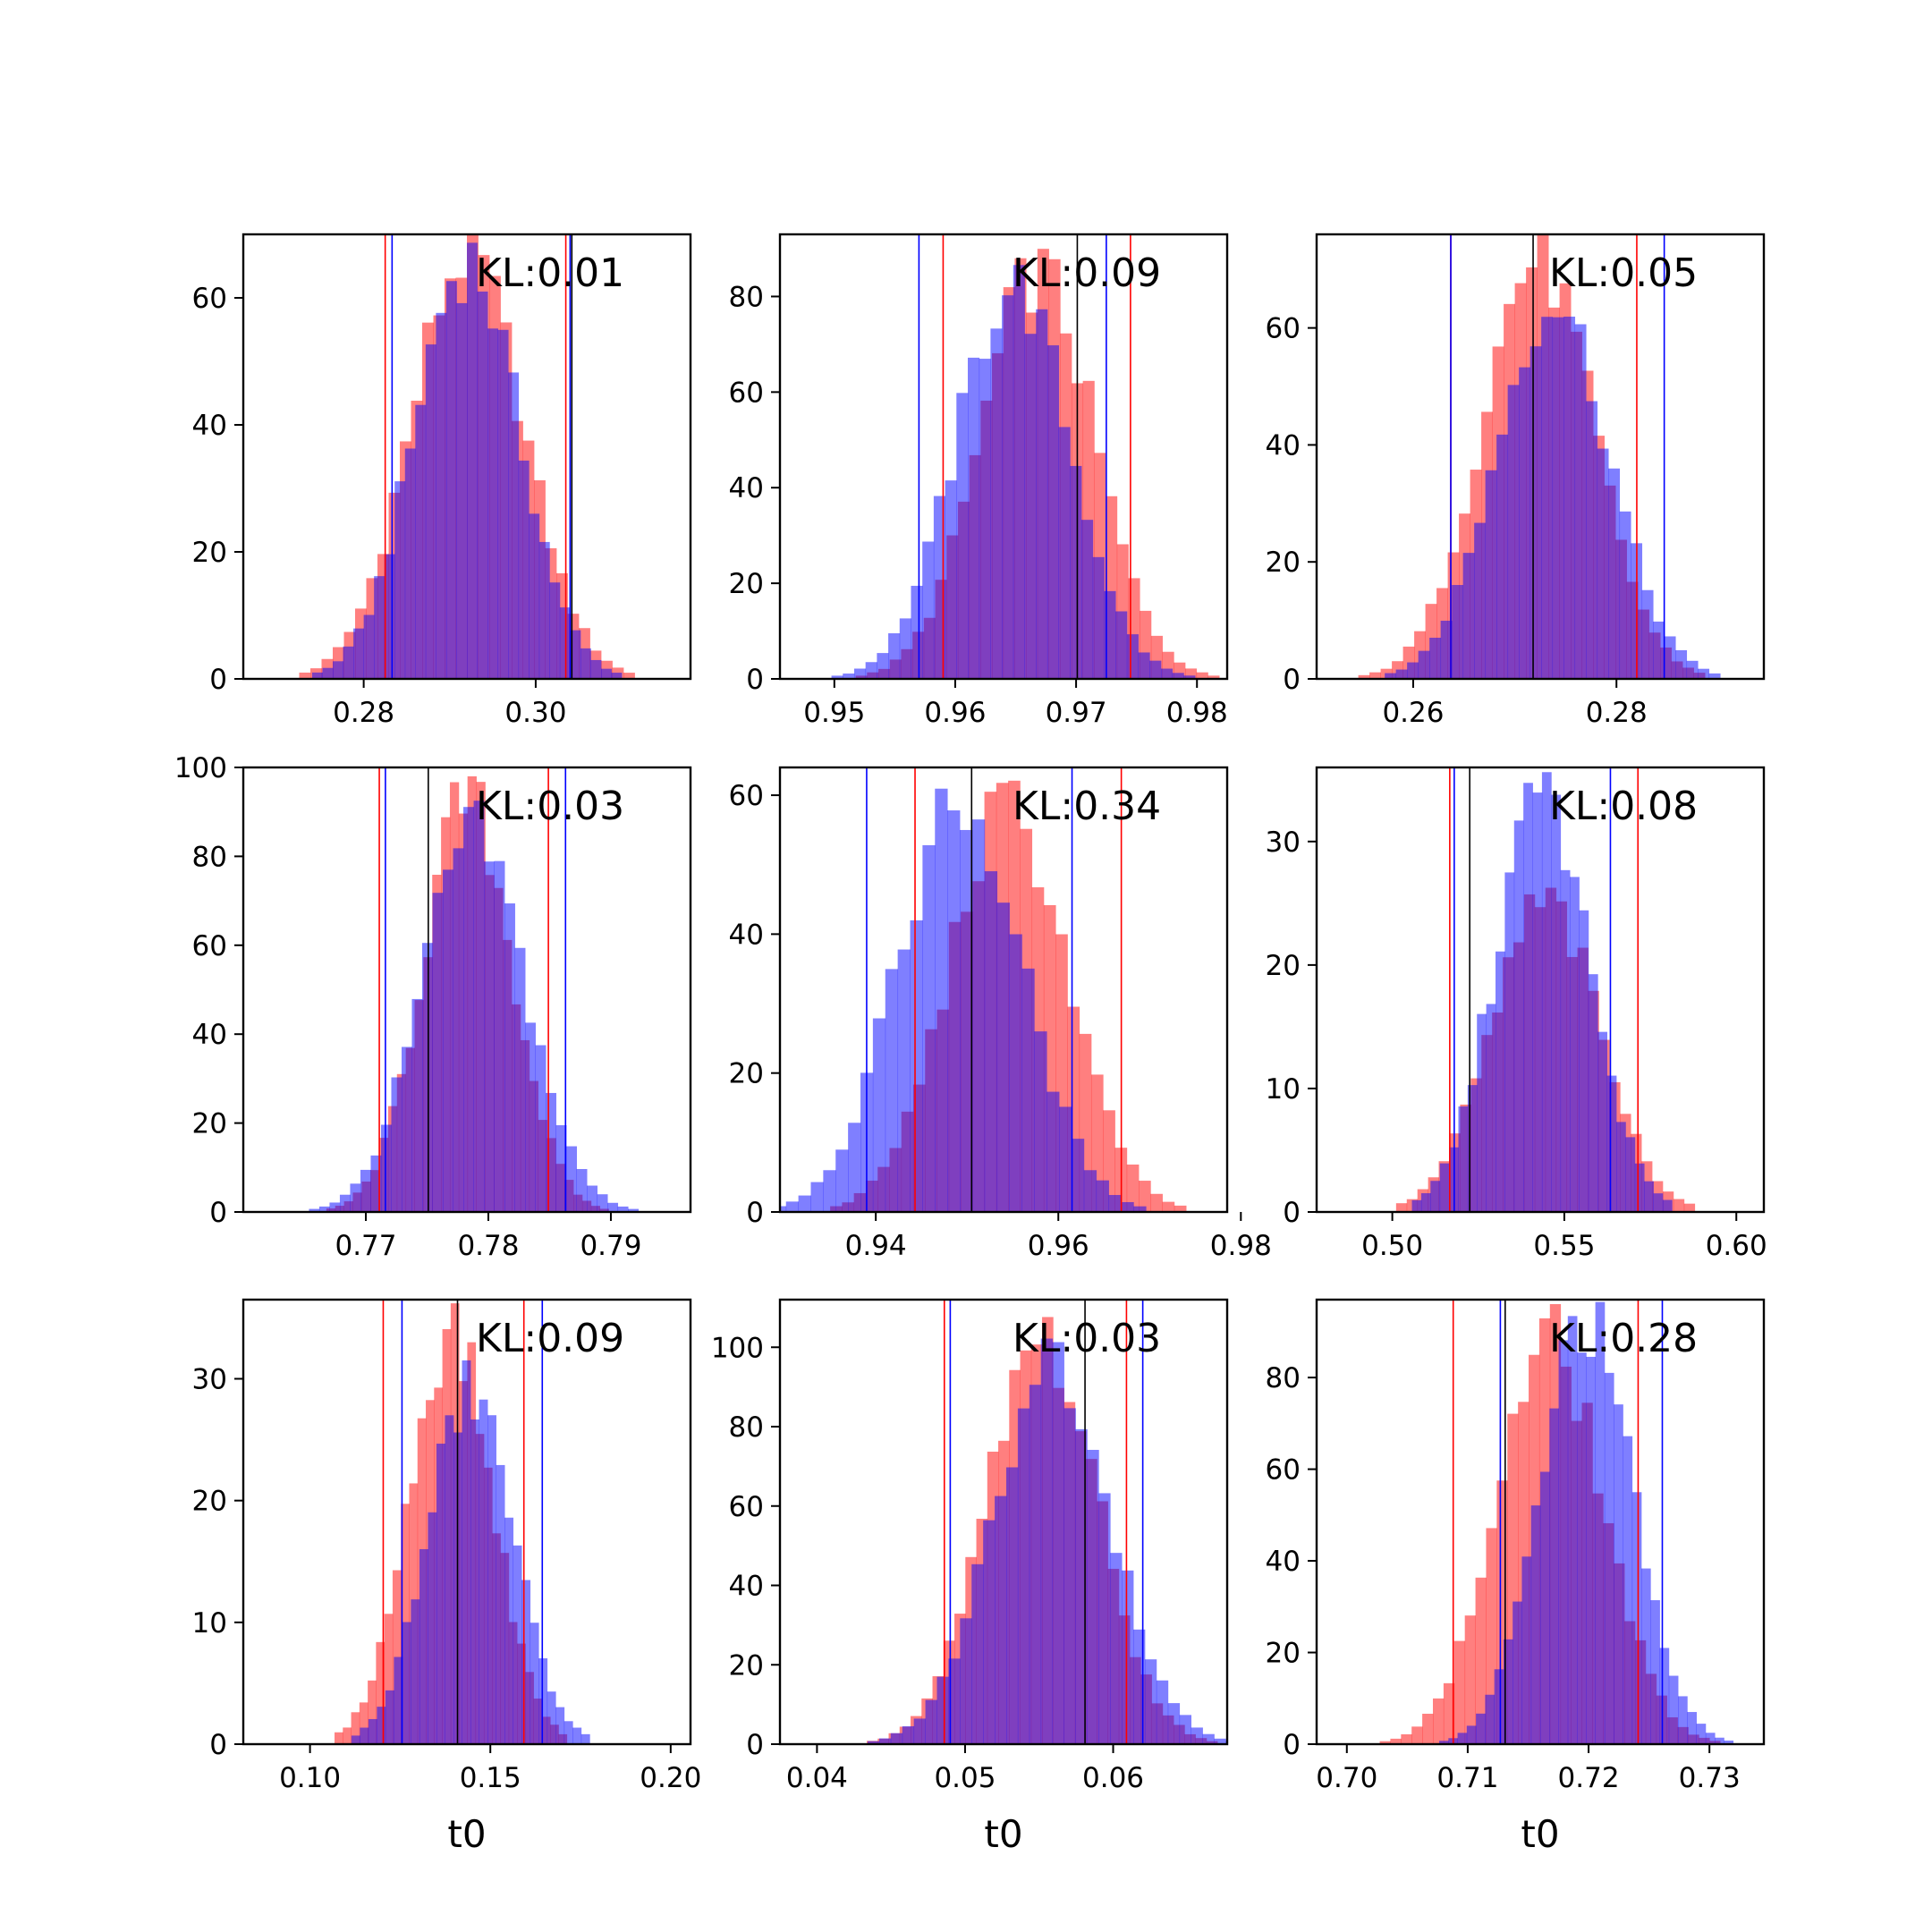 This screenshot has height=1932, width=1932. I want to click on x-tick-label: 0.71, so click(1467, 1778).